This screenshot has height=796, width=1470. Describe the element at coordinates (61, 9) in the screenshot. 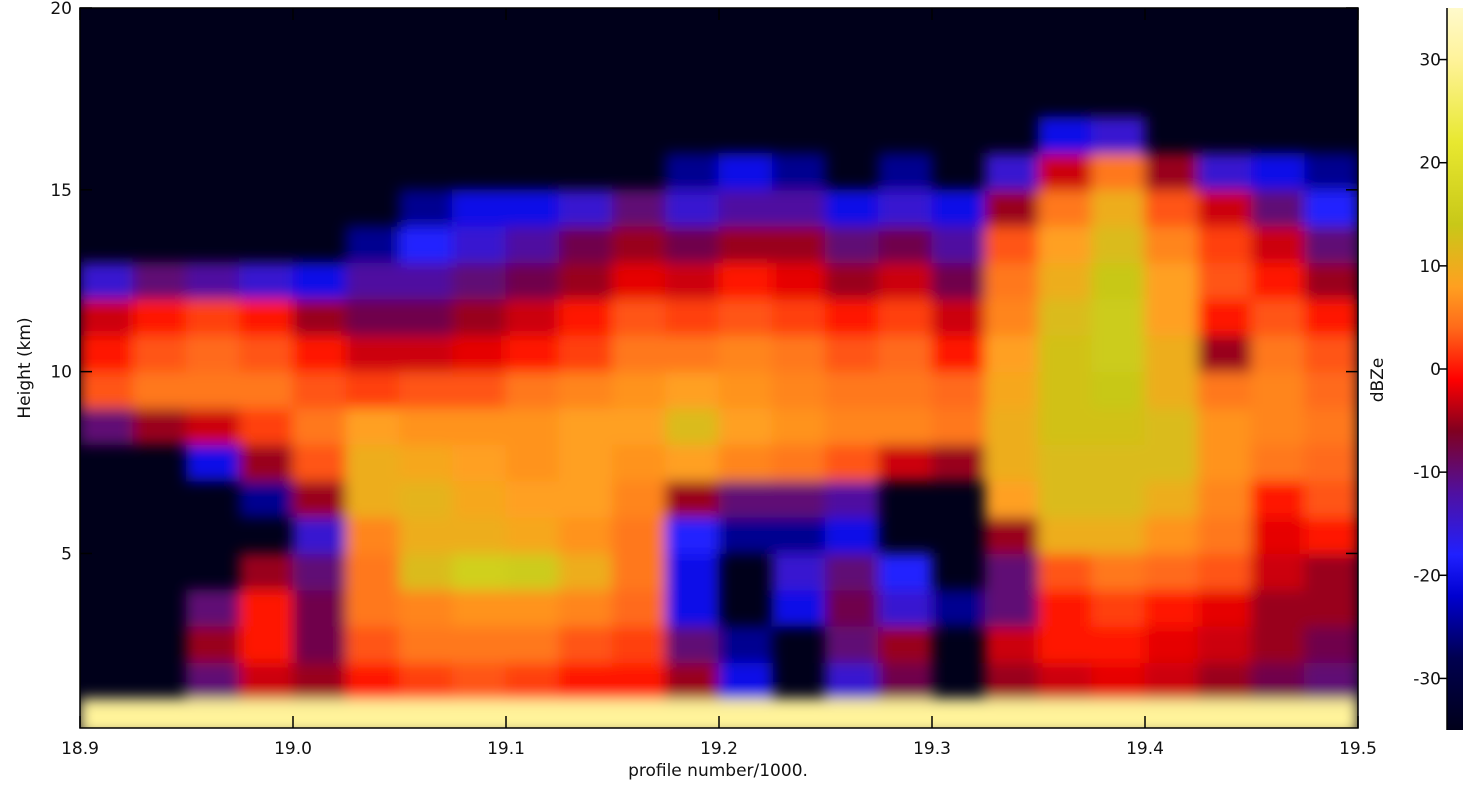

I see `y-tick-label: 20` at that location.